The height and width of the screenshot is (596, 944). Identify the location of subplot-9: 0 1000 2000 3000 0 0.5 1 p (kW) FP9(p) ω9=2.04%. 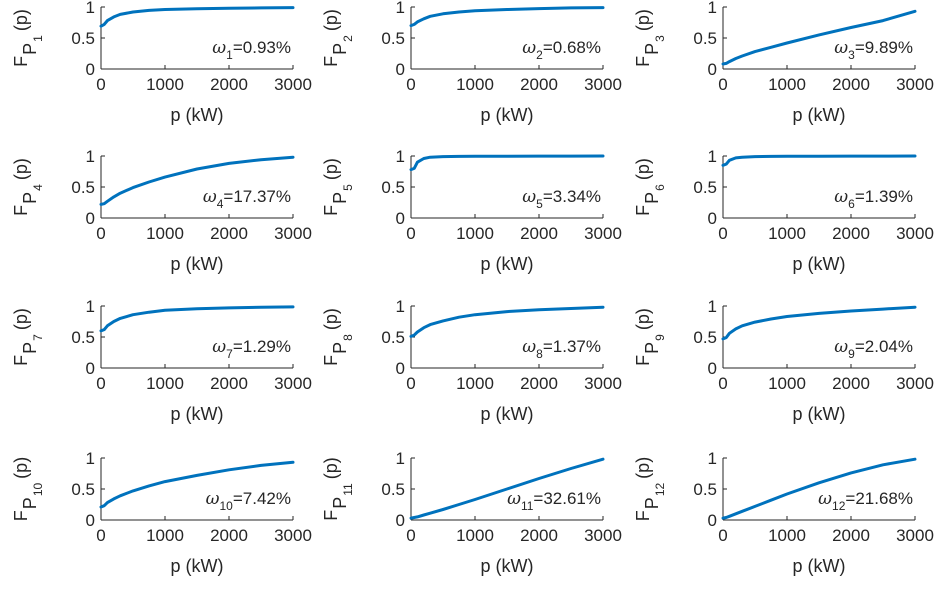
(783, 360).